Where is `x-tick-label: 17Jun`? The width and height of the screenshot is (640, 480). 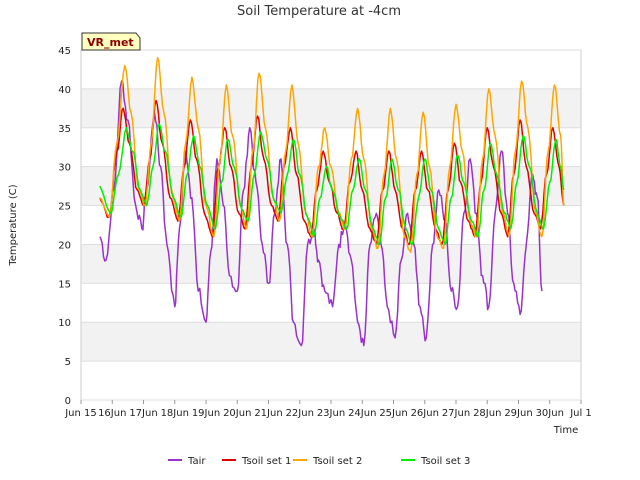 x-tick-label: 17Jun is located at coordinates (143, 413).